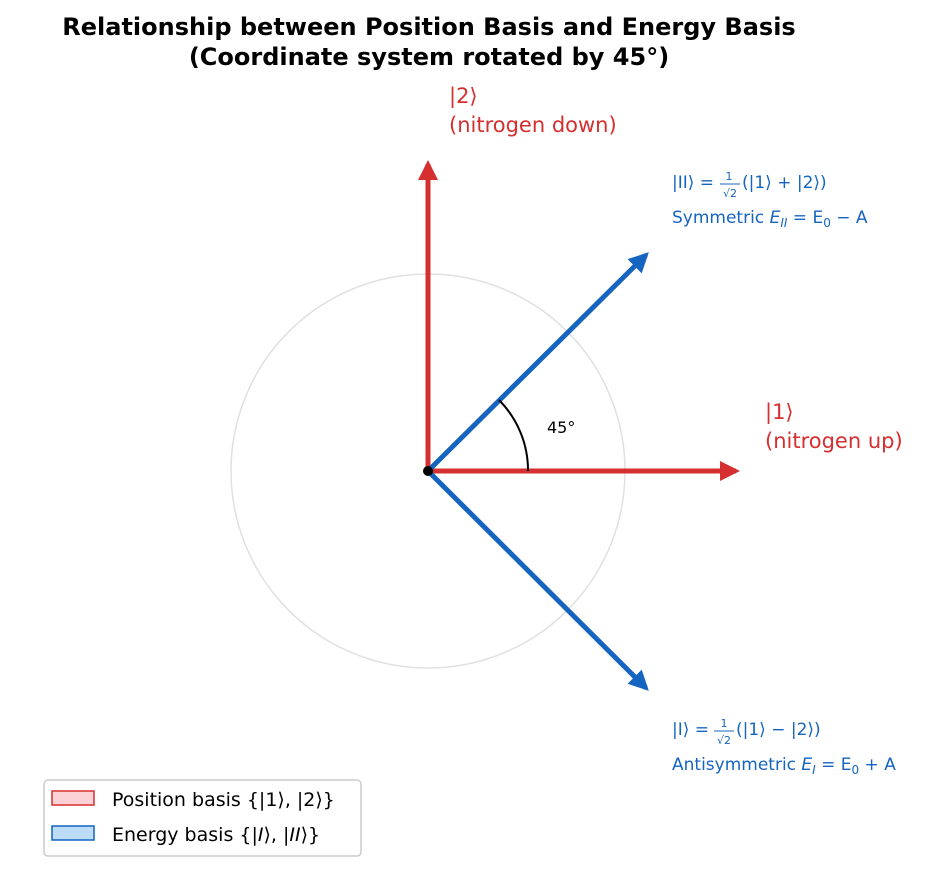 This screenshot has height=882, width=930. I want to click on state-II-equation-rhs: (|1⟩ + |2⟩), so click(784, 183).